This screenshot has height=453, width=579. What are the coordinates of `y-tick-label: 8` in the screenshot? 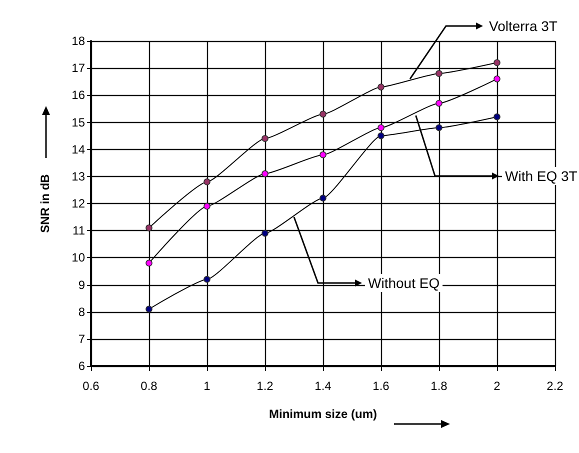 It's located at (82, 311).